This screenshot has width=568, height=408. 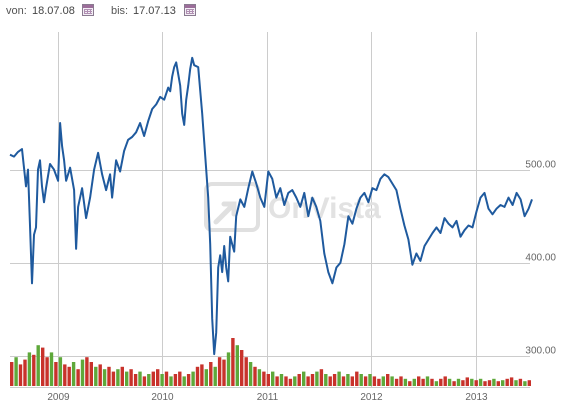 I want to click on x-tick-label: 2009, so click(x=58, y=397).